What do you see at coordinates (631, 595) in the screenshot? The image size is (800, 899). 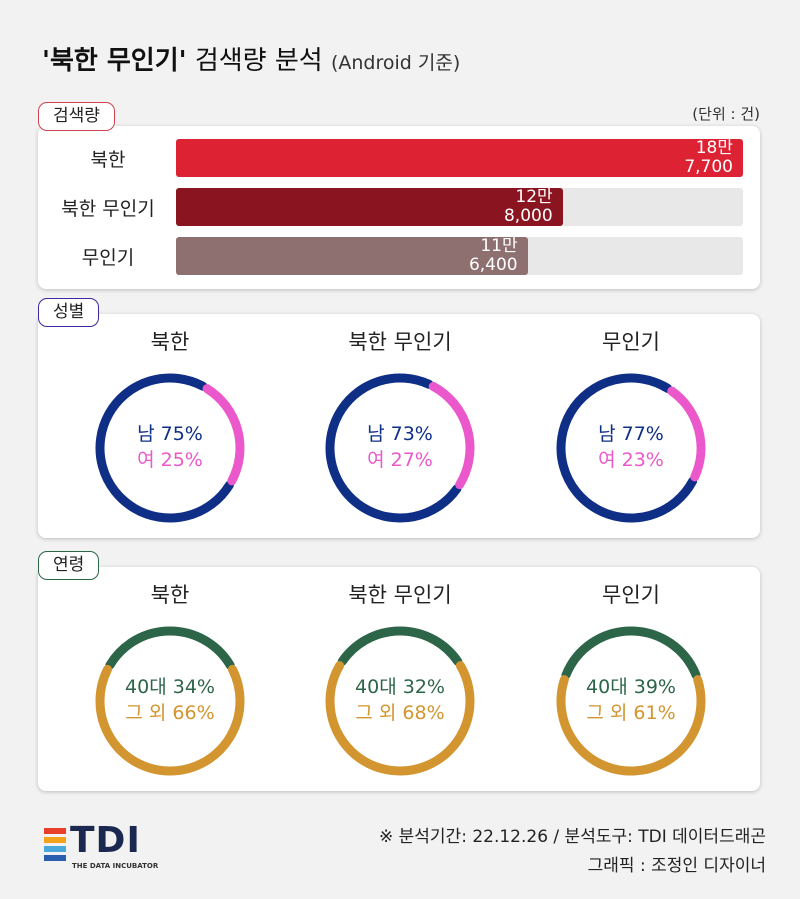 I see `age-panel-title-2: 무인기` at bounding box center [631, 595].